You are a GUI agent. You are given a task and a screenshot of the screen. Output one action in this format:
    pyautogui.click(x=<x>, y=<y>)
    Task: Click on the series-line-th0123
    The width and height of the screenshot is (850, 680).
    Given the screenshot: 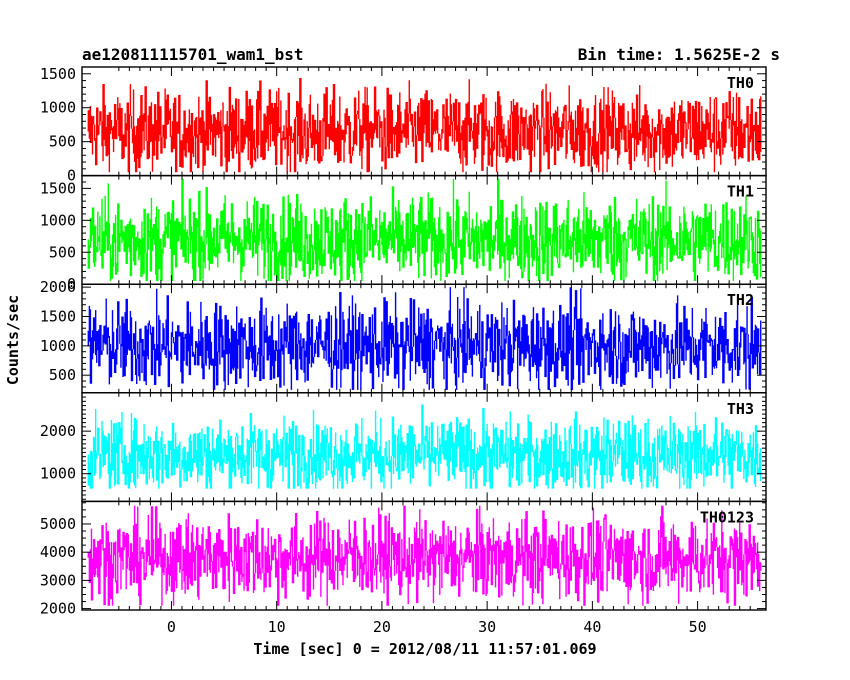 What is the action you would take?
    pyautogui.click(x=424, y=555)
    